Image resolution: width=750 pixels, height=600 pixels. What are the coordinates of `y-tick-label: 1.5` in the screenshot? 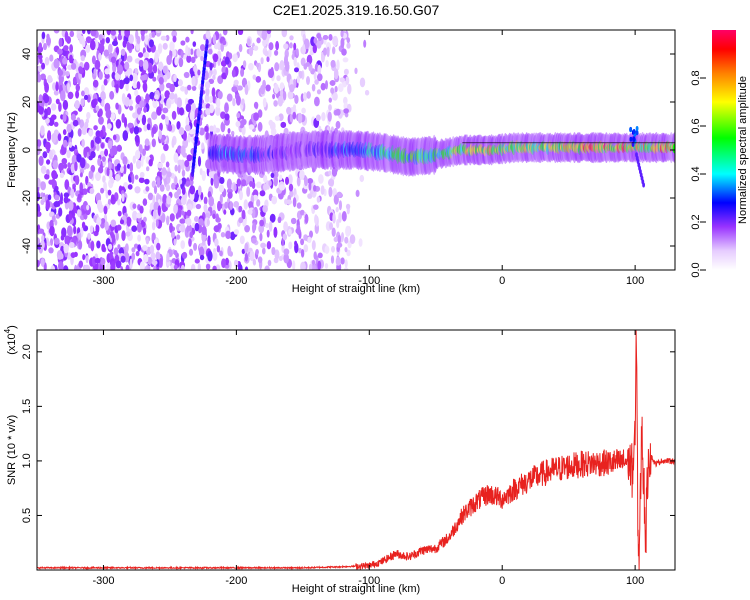 It's located at (27, 406).